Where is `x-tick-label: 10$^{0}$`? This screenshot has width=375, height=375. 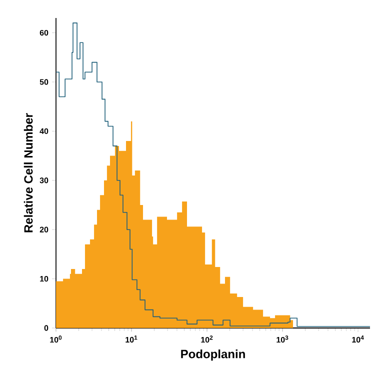
x-tick-label: 10$^{0}$ is located at coordinates (56, 339).